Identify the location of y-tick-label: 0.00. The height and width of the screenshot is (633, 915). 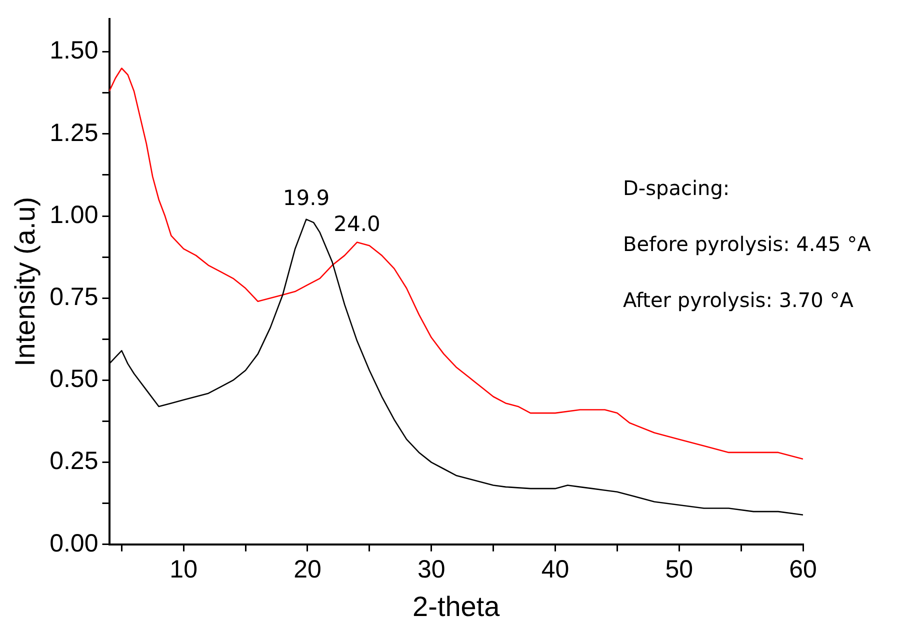
(74, 543).